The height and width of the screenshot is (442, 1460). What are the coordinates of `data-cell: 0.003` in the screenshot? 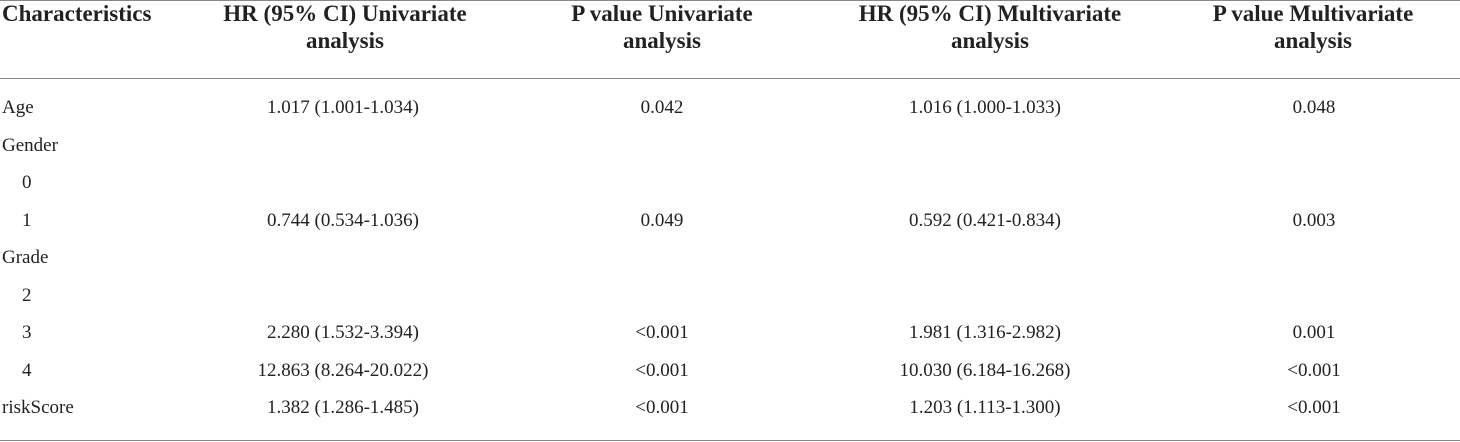 It's located at (1314, 220).